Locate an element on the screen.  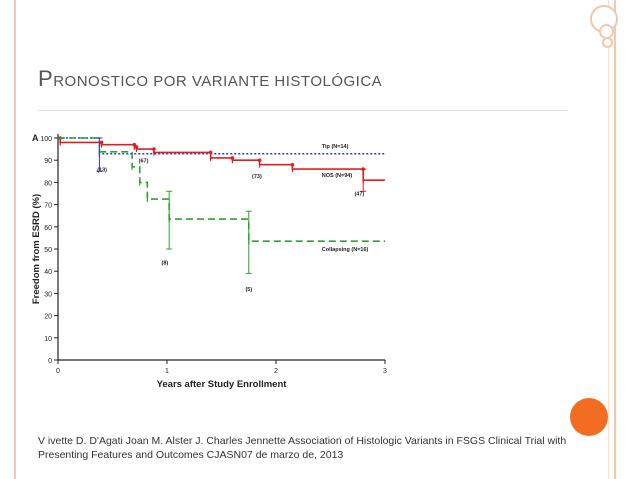
x-tick-label: 0 is located at coordinates (58, 371).